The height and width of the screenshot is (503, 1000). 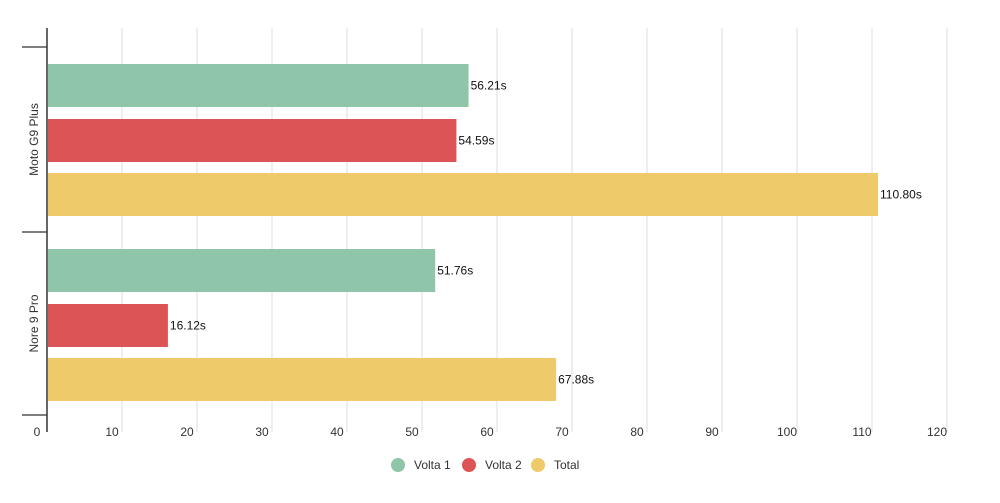 I want to click on x-tick-label: 30, so click(x=262, y=432).